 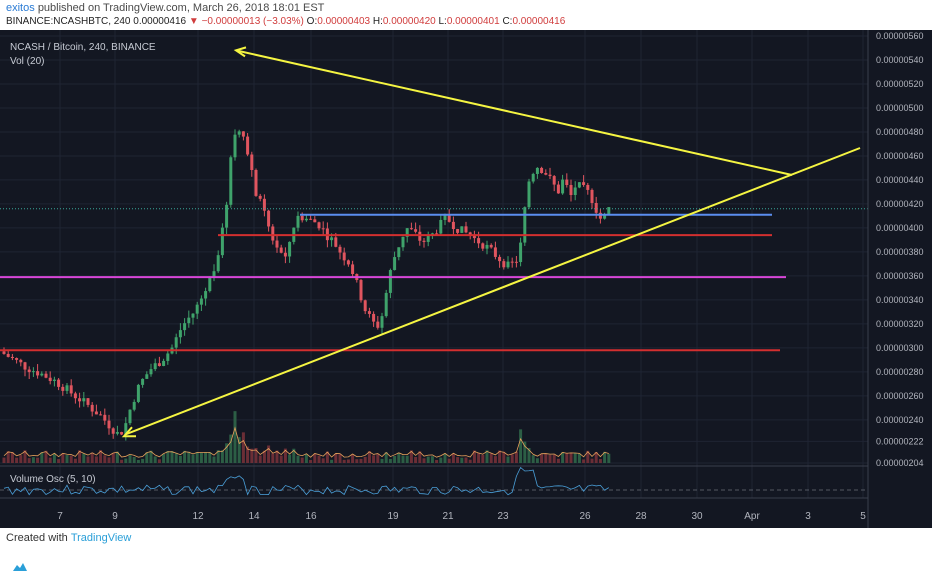 I want to click on tradingview-link: TradingView, so click(x=101, y=538).